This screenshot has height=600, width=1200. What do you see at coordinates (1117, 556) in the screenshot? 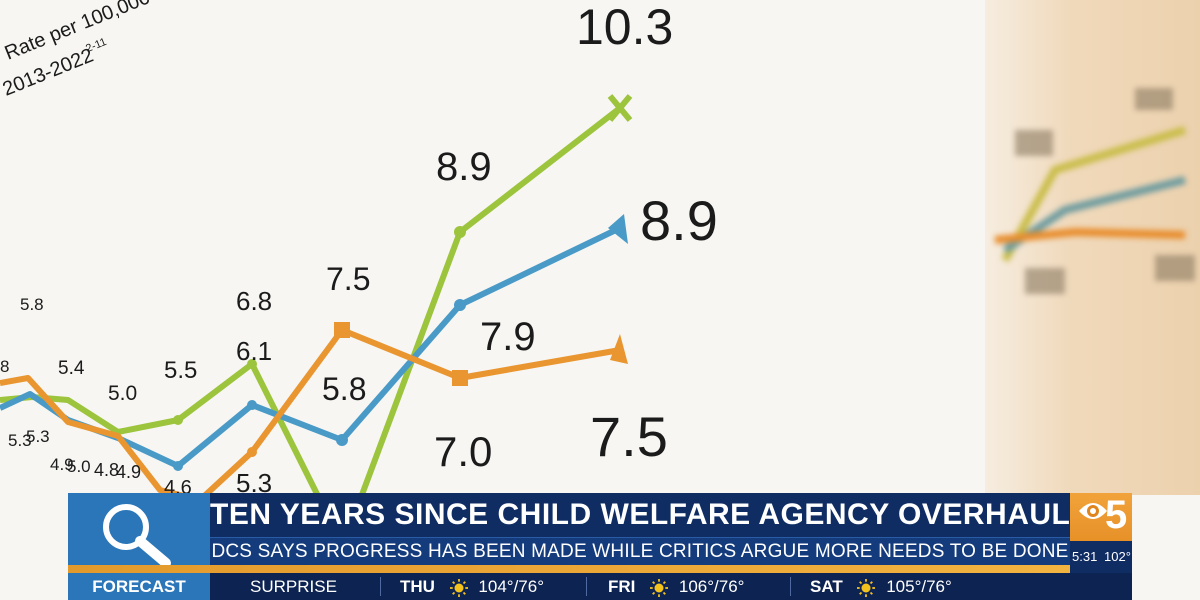
I see `current-temperature: 102°` at bounding box center [1117, 556].